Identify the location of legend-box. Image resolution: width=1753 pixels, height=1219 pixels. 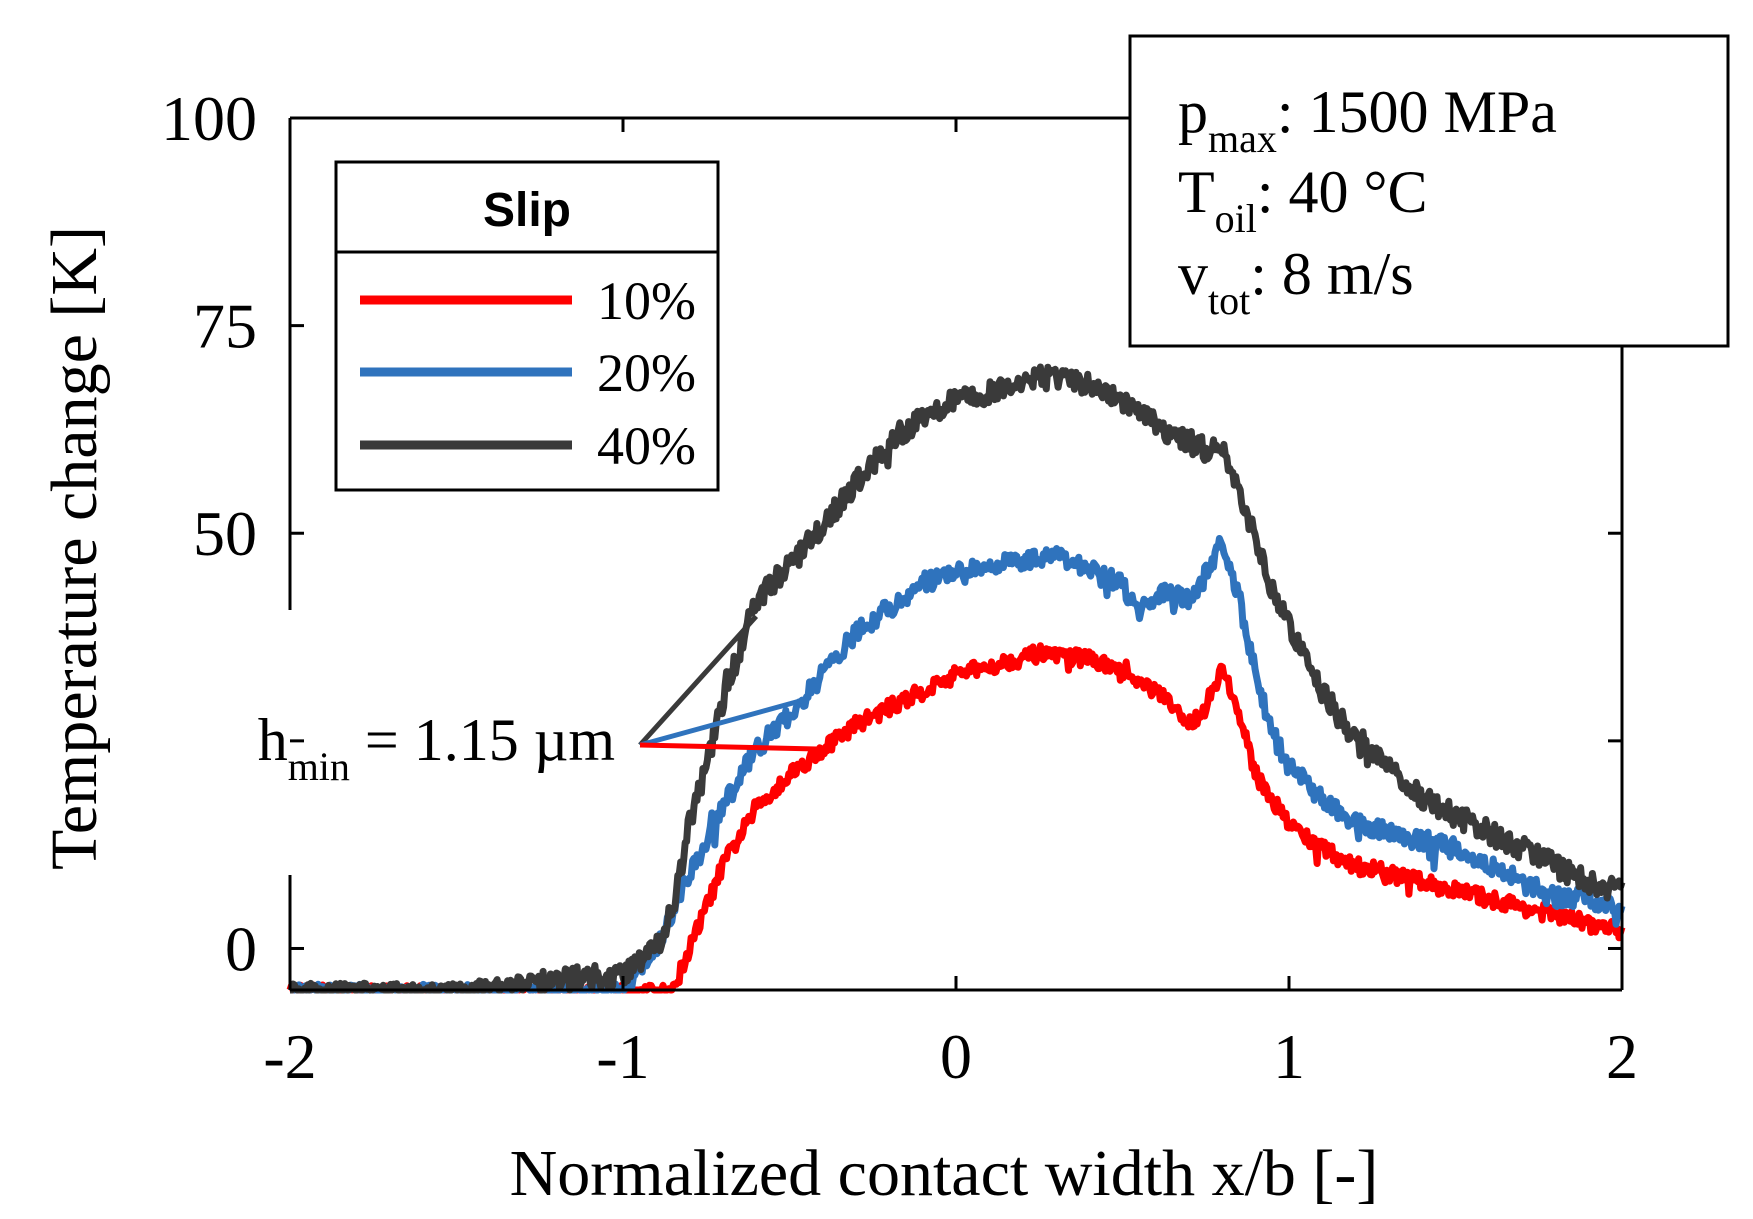
(527, 326).